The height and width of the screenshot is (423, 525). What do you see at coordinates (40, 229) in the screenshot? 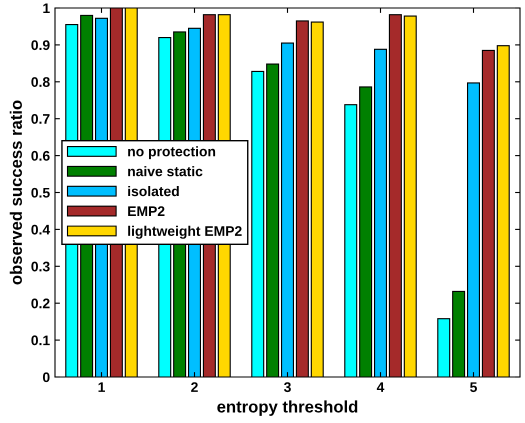
I see `y-tick-label: 0.4` at bounding box center [40, 229].